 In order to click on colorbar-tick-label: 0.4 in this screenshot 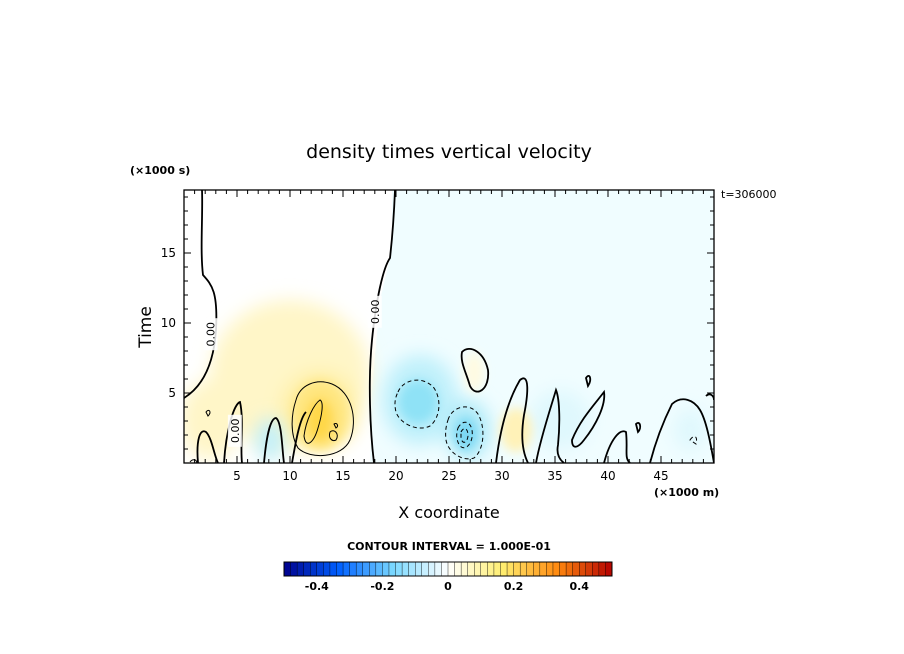, I will do `click(579, 586)`.